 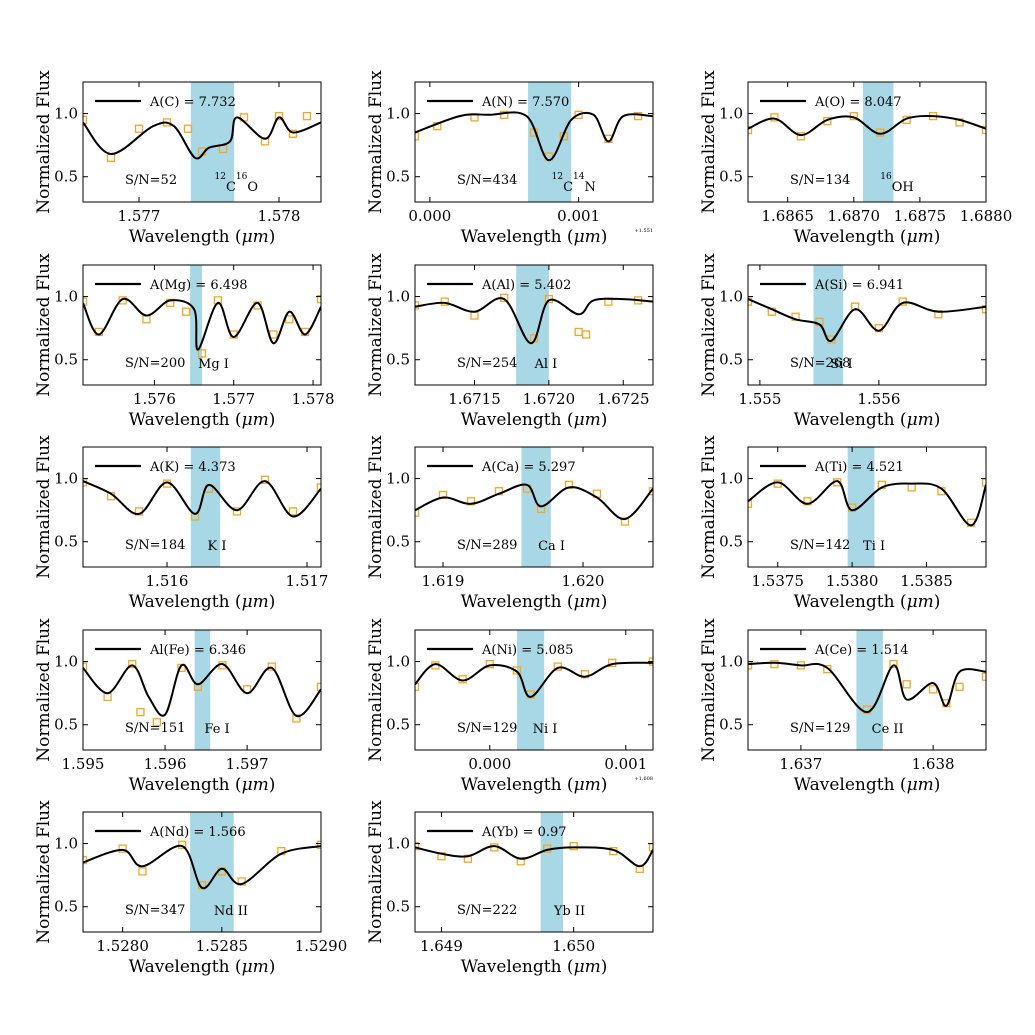 I want to click on x-tick-label: 1.596, so click(x=165, y=764).